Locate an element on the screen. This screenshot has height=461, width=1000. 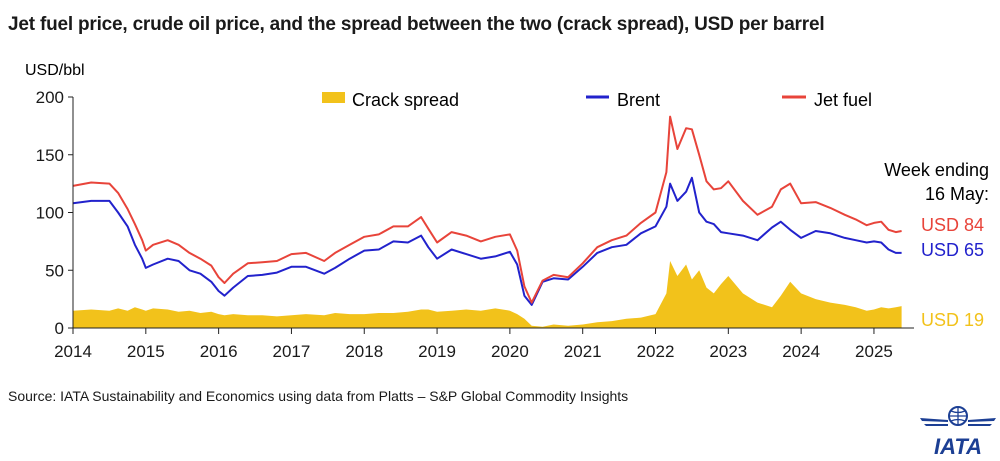
x-tick-label: 2014 is located at coordinates (73, 351).